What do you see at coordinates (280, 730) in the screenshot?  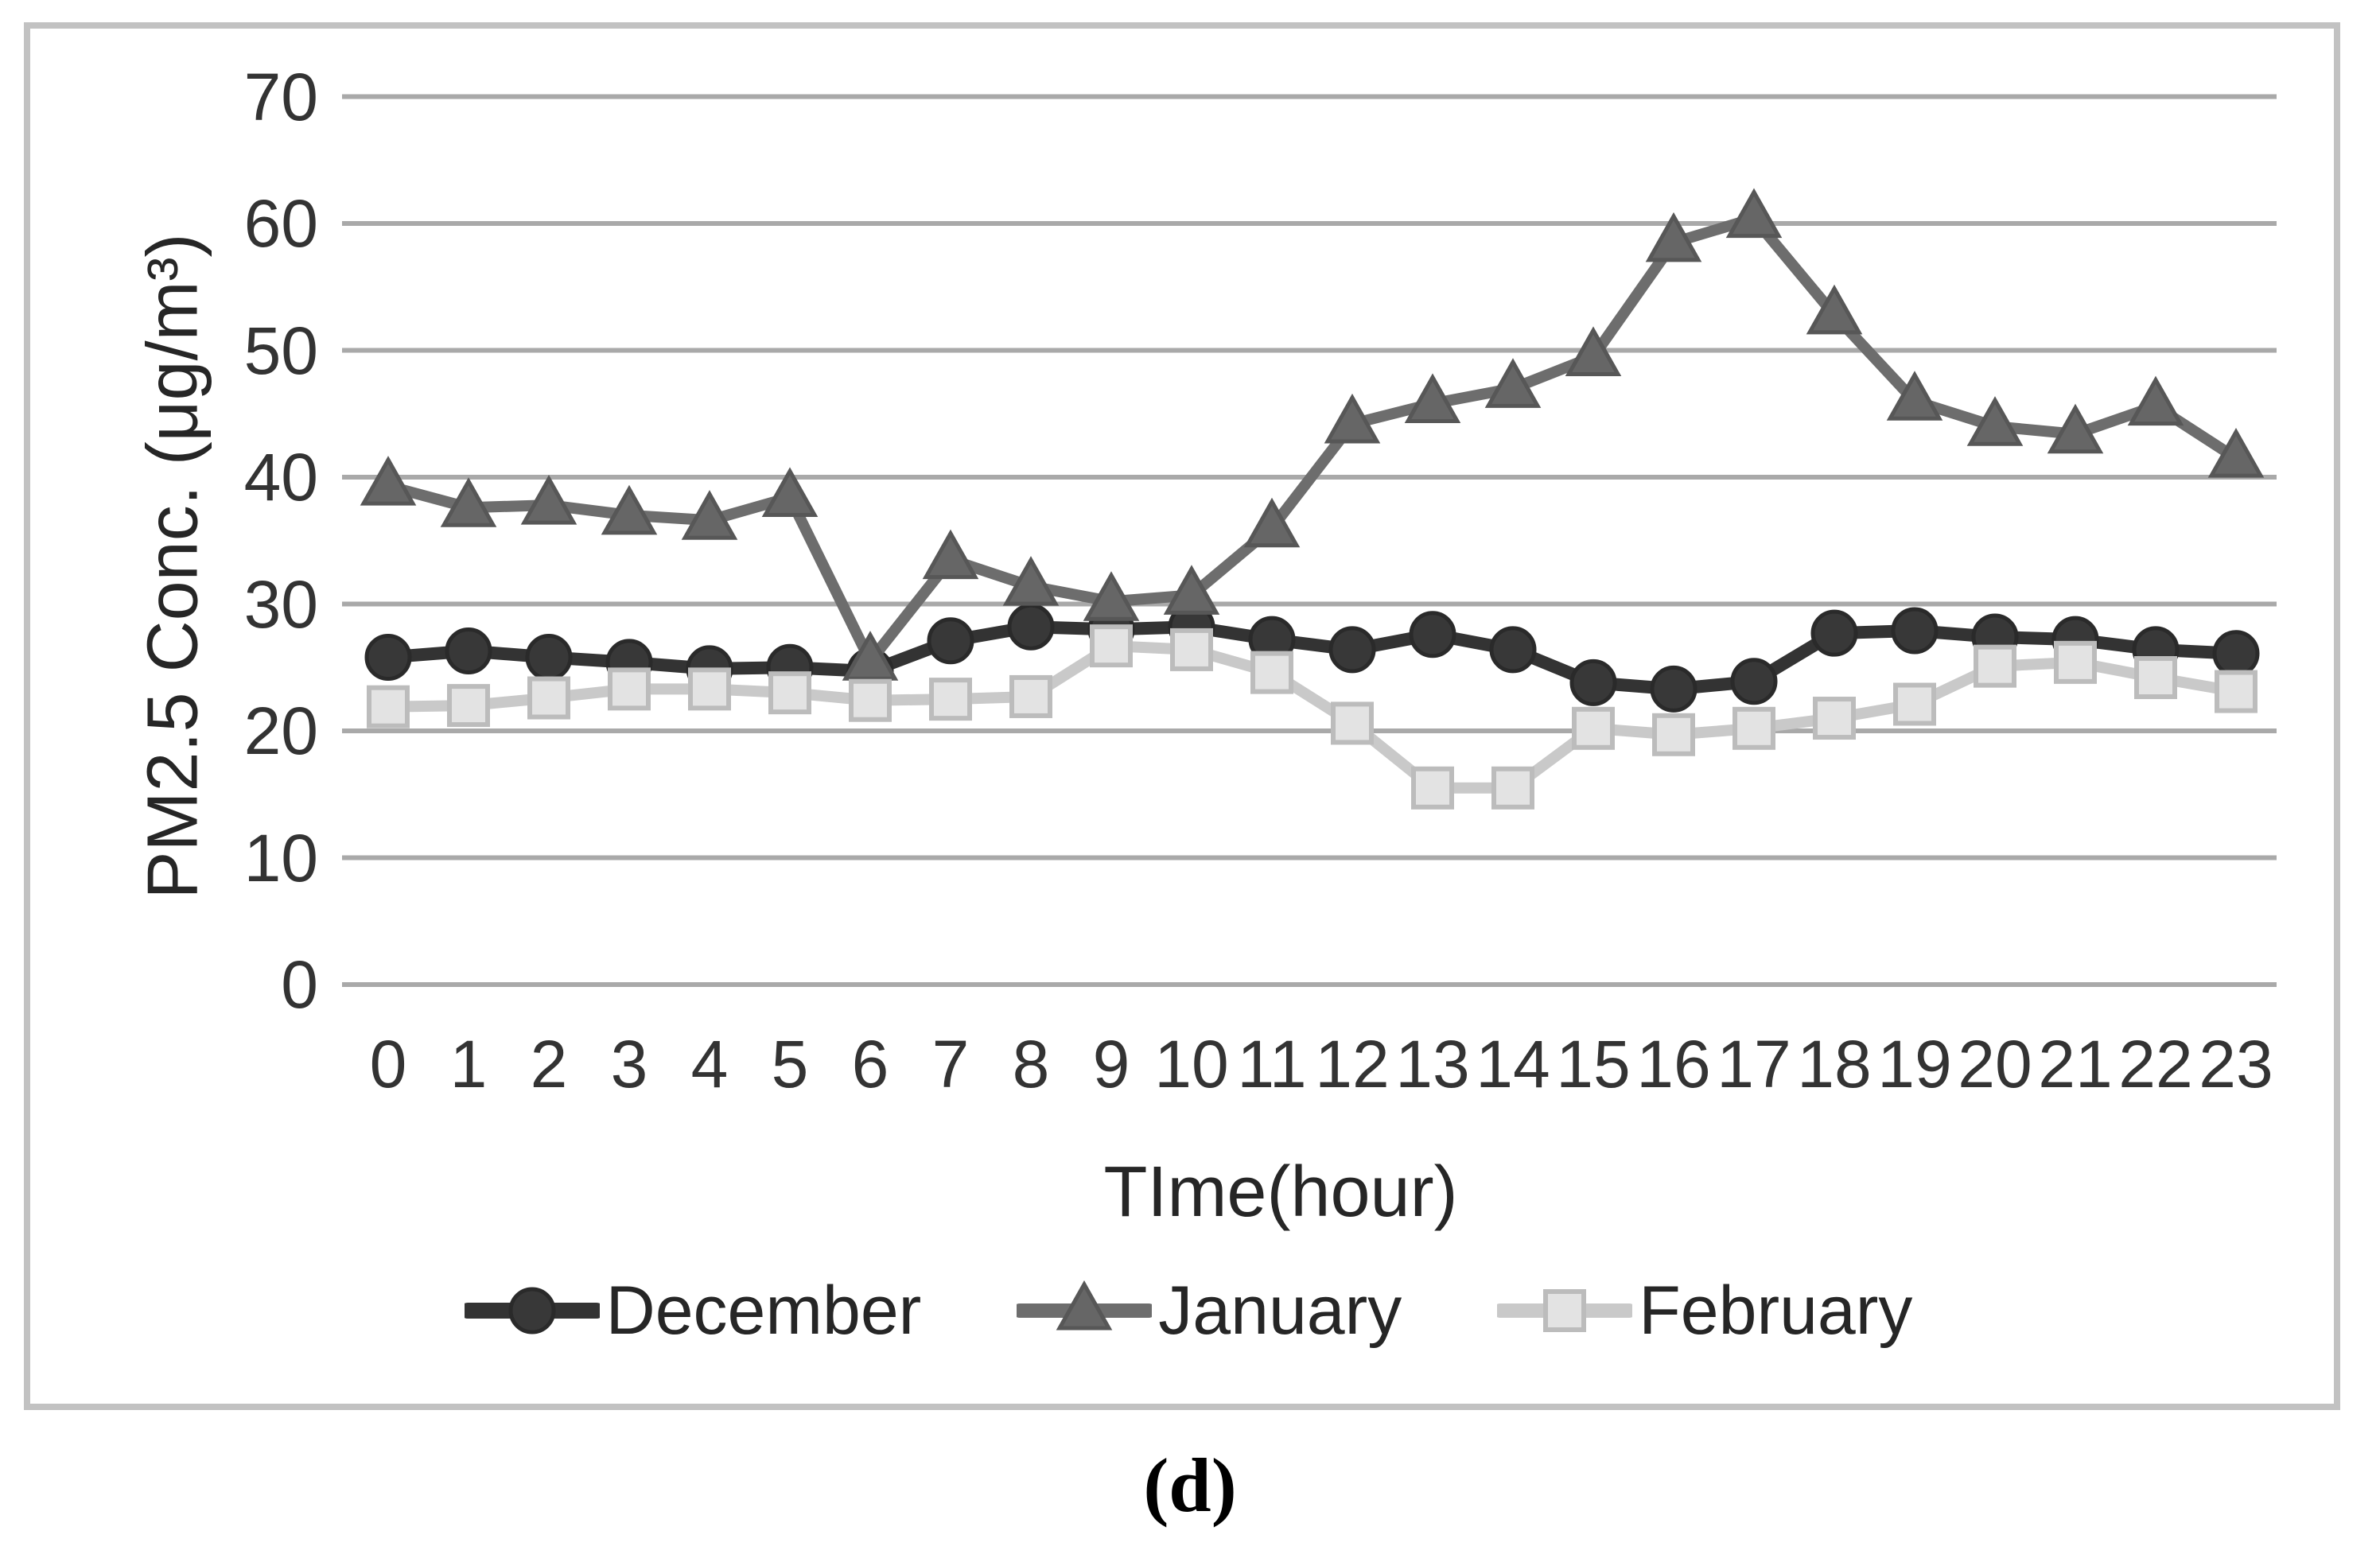 I see `y-tick-20: 20` at bounding box center [280, 730].